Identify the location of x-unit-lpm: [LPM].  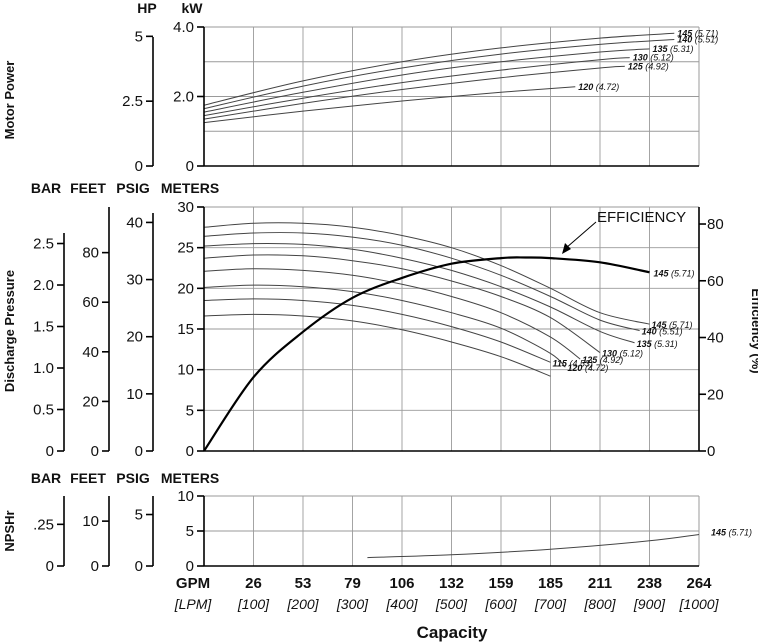
(193, 604).